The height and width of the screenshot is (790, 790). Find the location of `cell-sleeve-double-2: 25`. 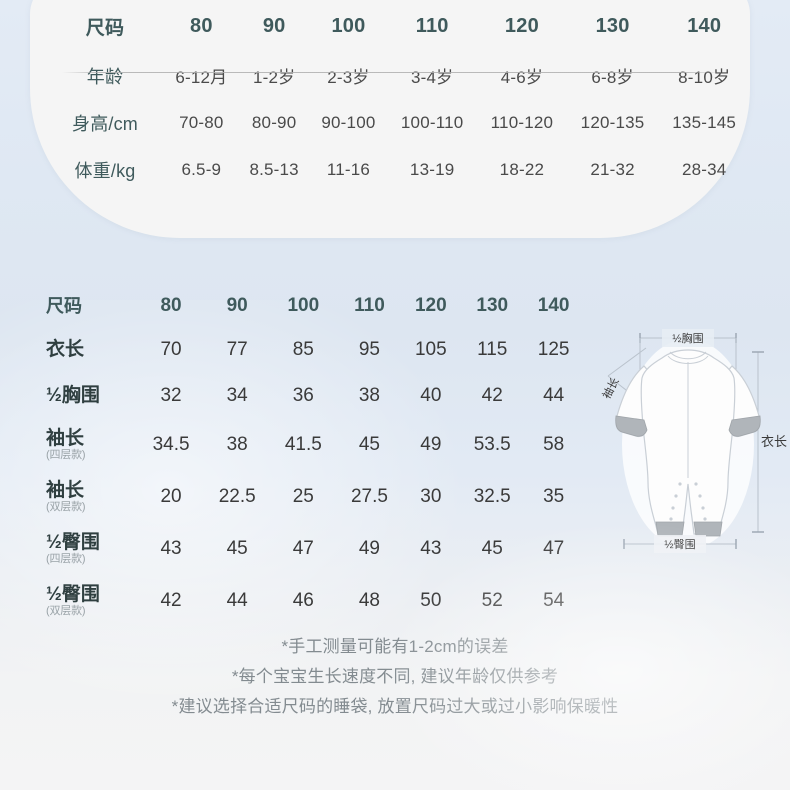

cell-sleeve-double-2: 25 is located at coordinates (303, 496).